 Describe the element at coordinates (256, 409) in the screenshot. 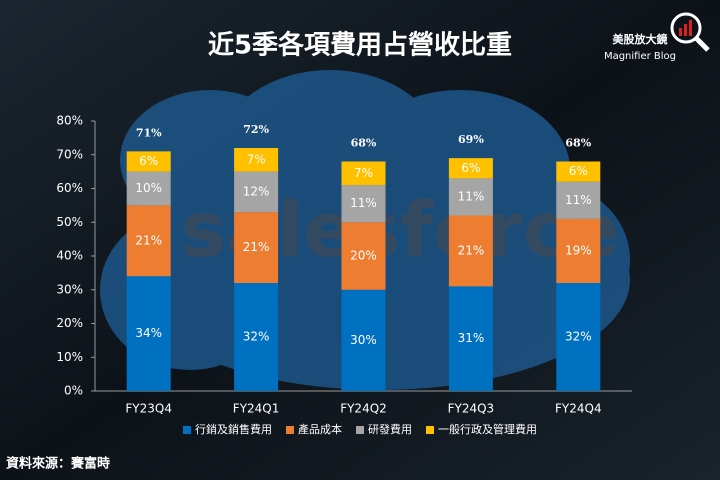

I see `x-tick-label: FY24Q1` at that location.